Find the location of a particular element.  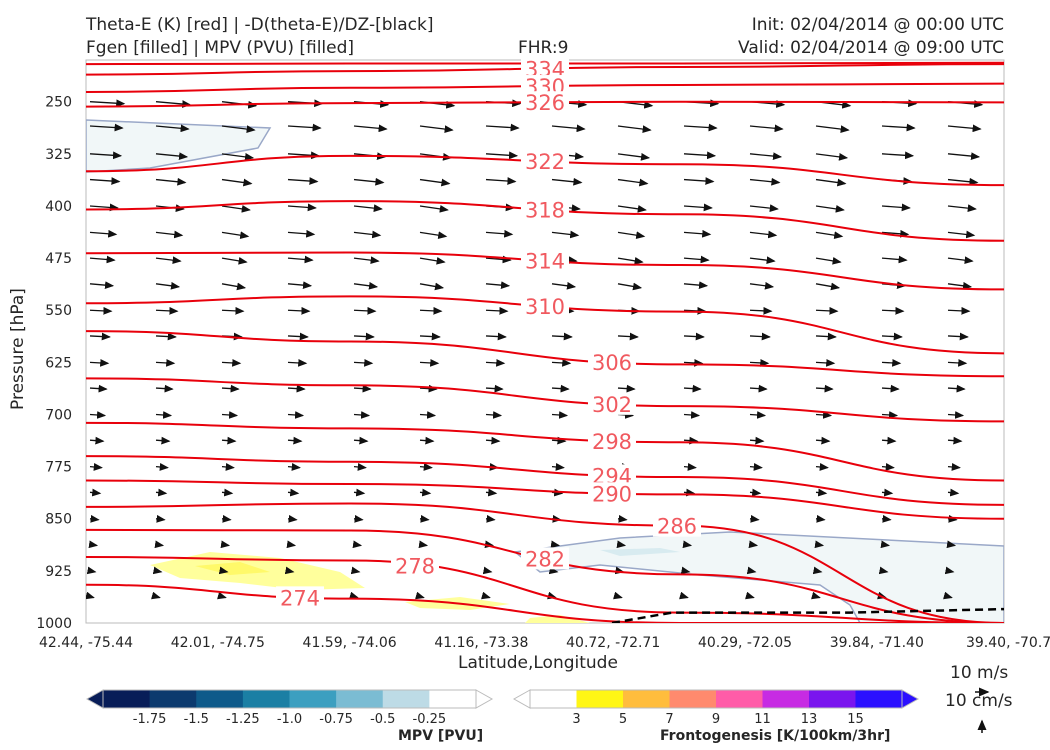

theta-e-label-310: 310 is located at coordinates (545, 307).